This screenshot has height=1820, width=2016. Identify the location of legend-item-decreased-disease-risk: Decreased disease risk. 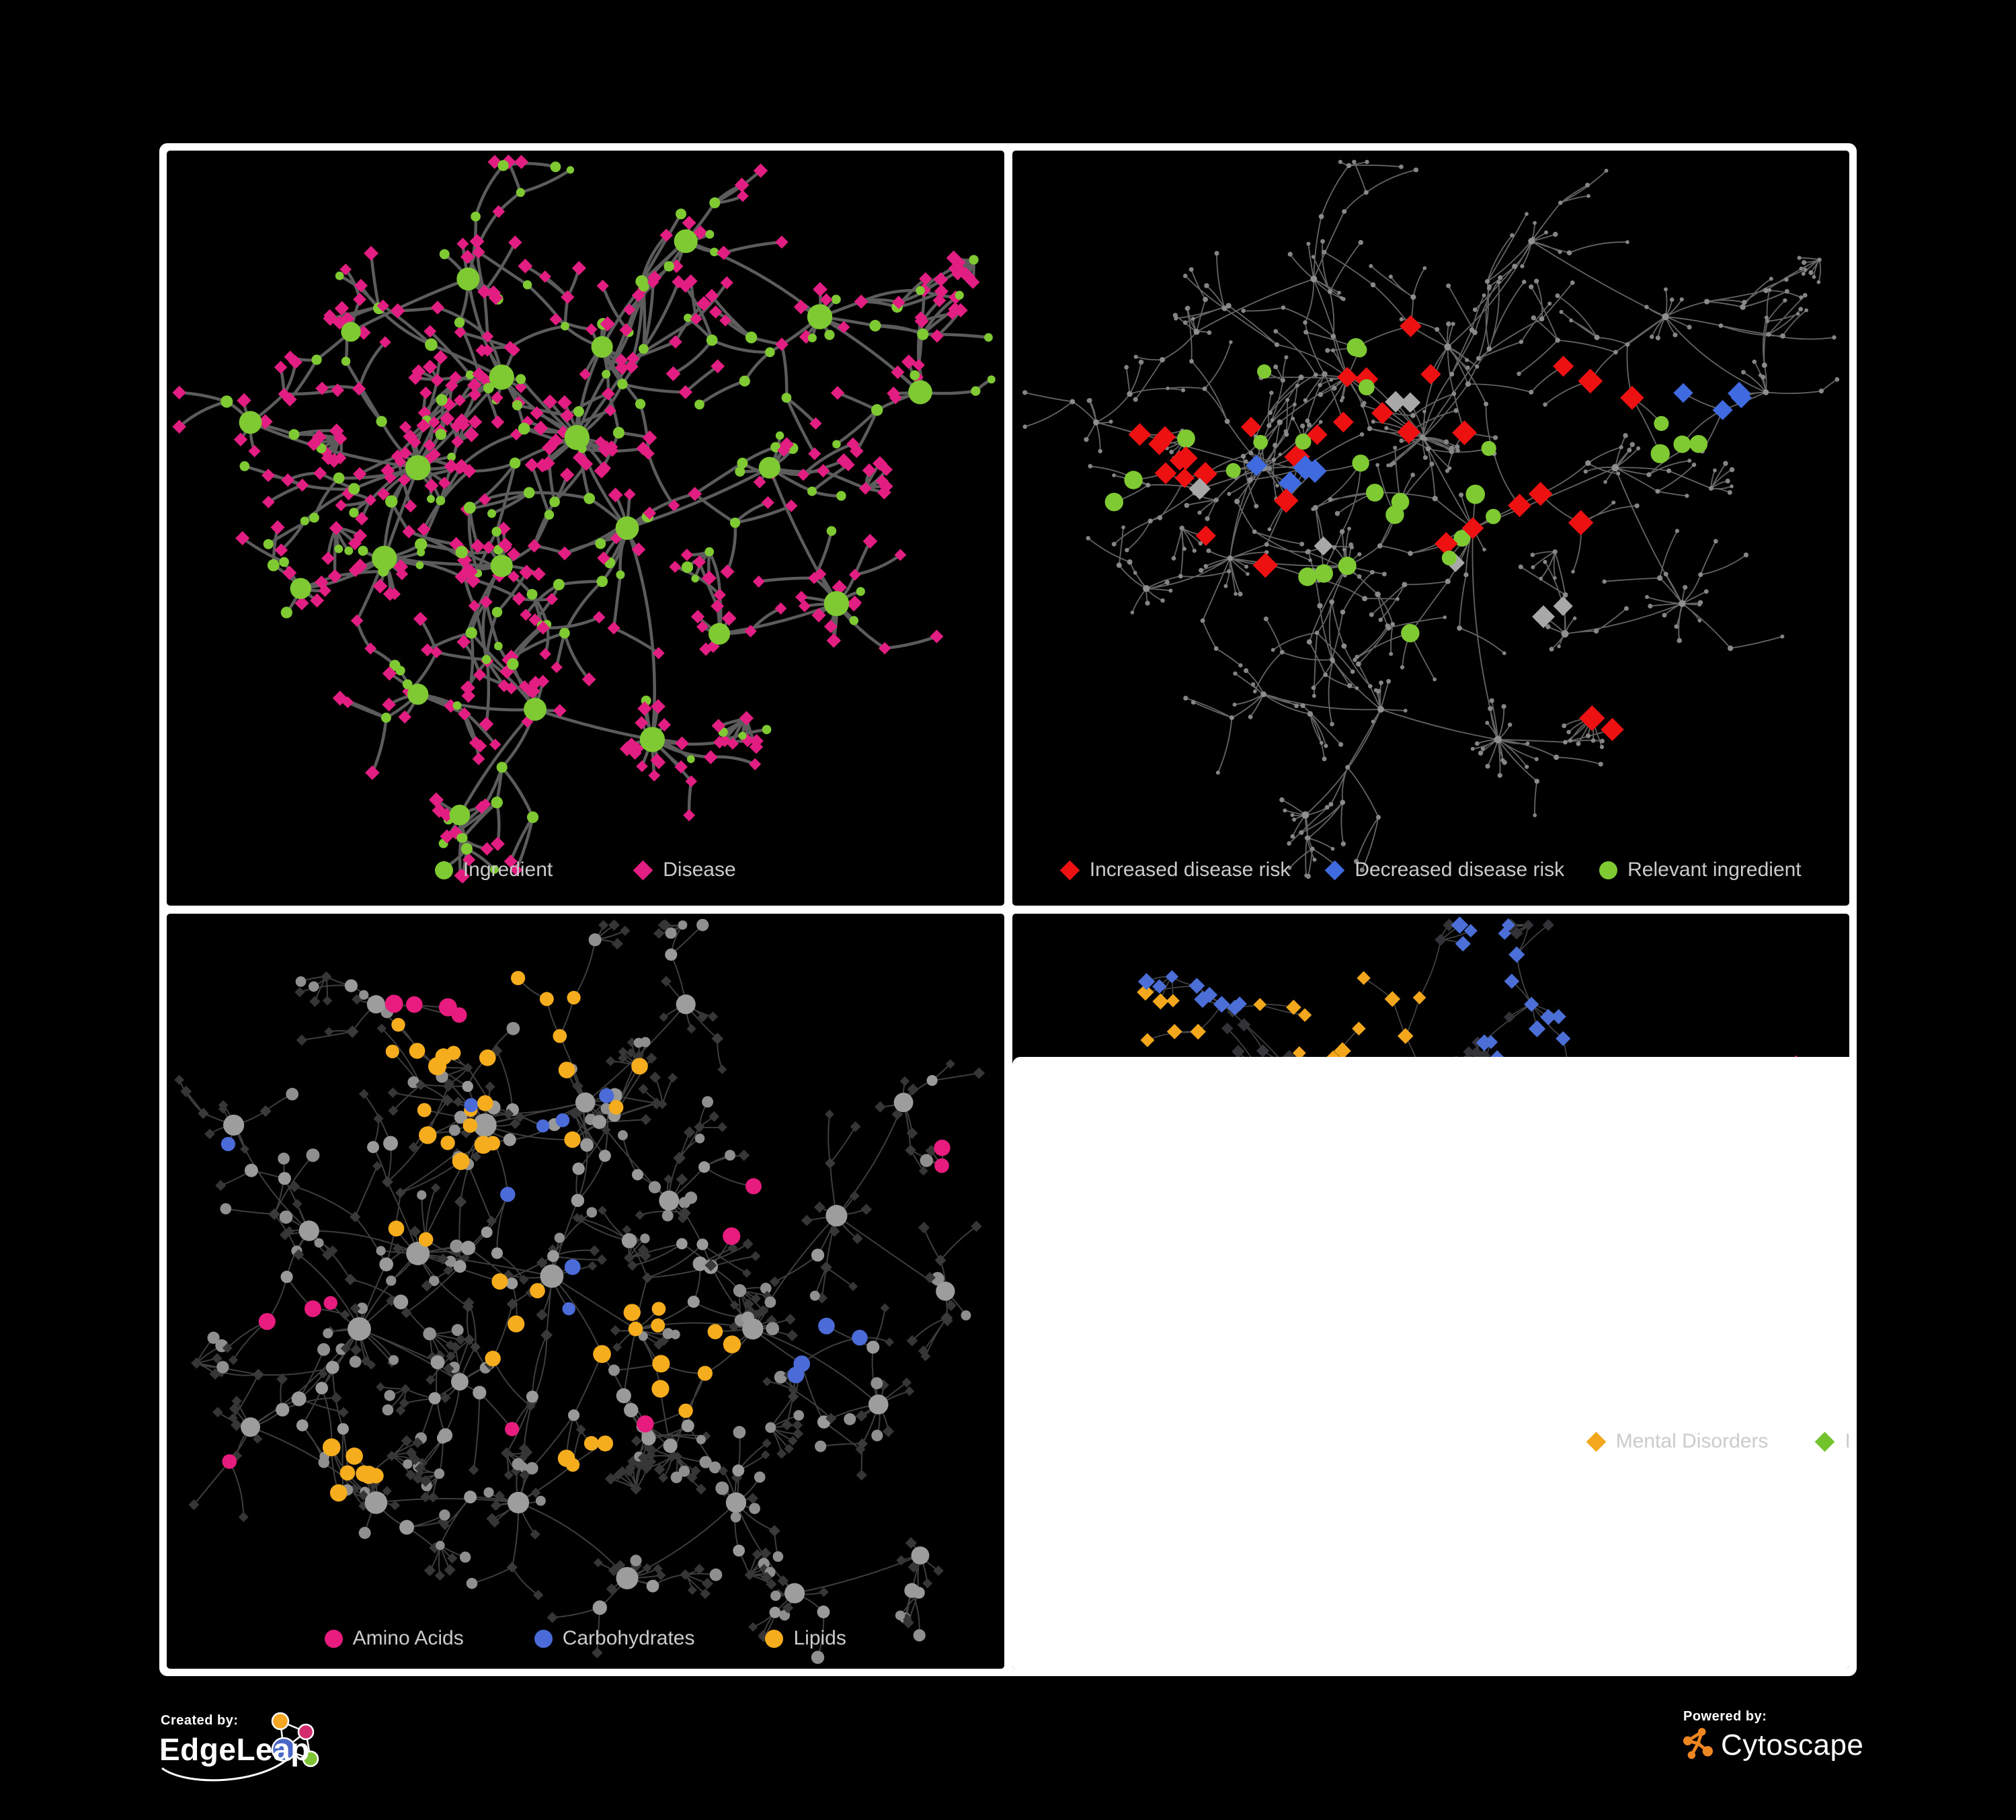
(1444, 870).